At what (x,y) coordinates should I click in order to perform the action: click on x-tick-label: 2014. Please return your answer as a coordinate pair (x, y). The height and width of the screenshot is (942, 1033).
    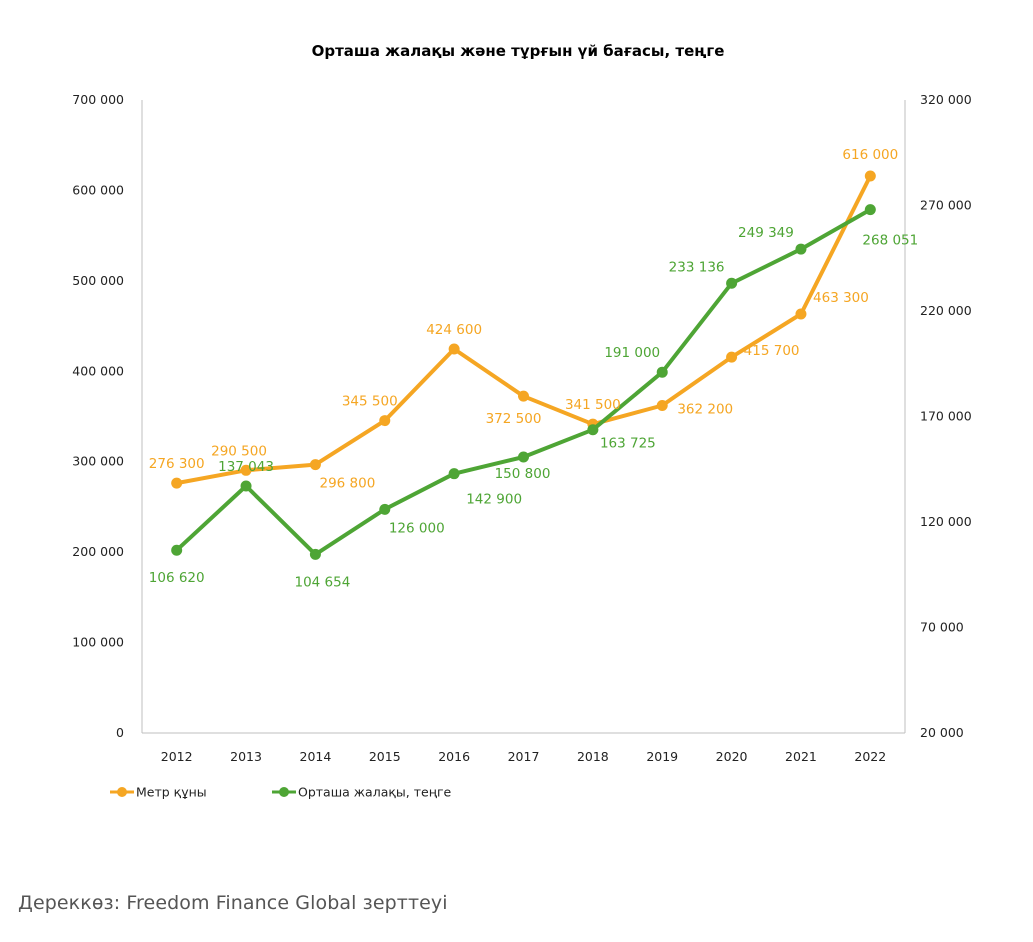
    Looking at the image, I should click on (316, 756).